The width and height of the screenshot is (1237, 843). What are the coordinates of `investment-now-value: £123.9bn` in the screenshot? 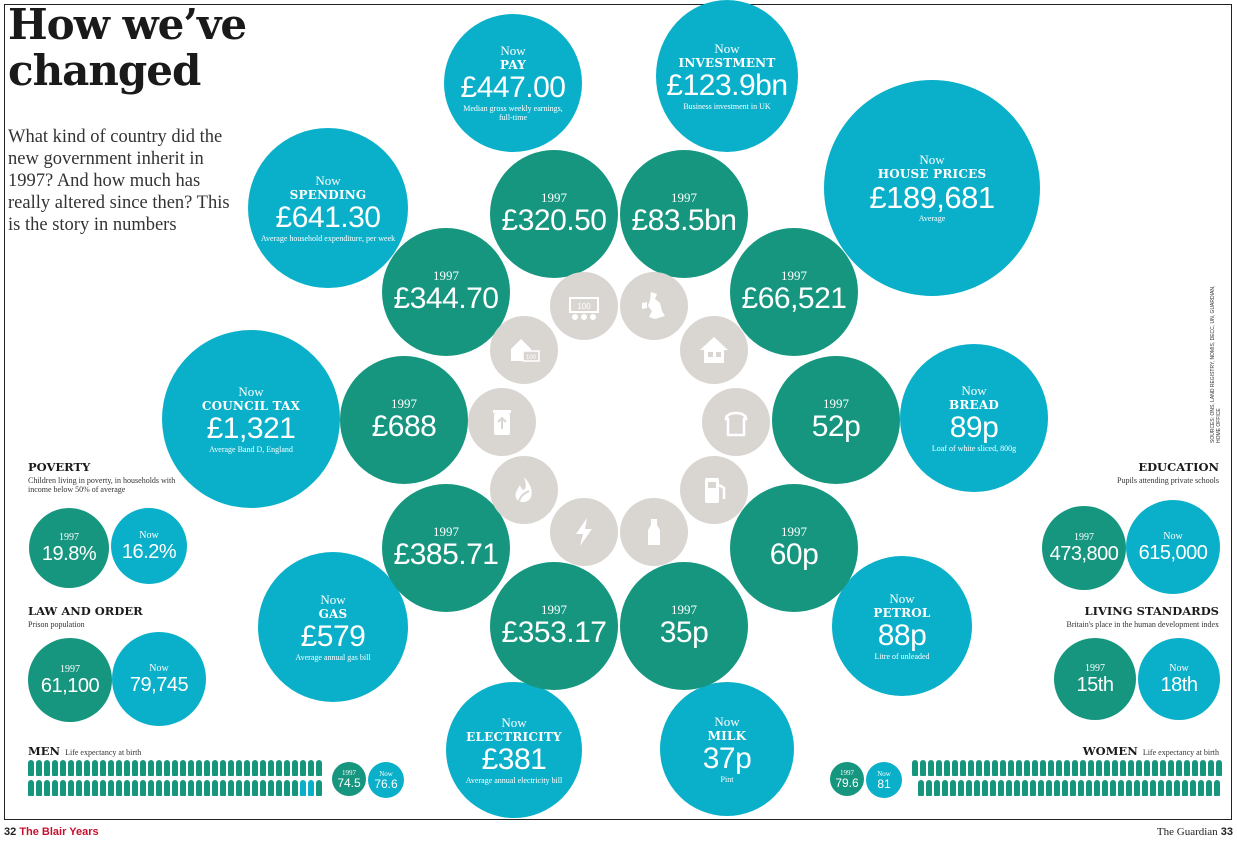 It's located at (727, 85).